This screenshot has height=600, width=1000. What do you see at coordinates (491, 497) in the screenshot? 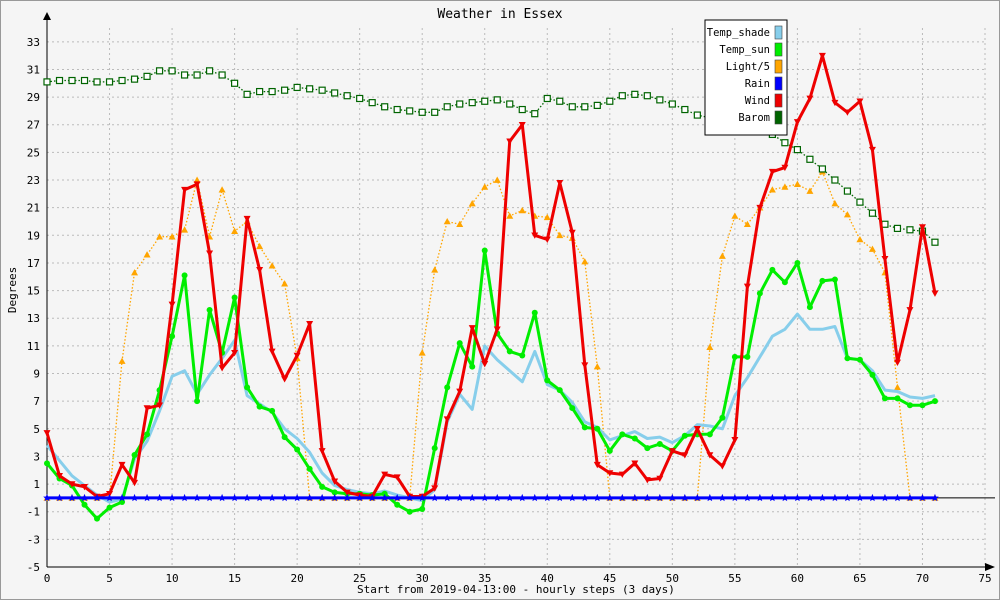
I see `series-rain` at bounding box center [491, 497].